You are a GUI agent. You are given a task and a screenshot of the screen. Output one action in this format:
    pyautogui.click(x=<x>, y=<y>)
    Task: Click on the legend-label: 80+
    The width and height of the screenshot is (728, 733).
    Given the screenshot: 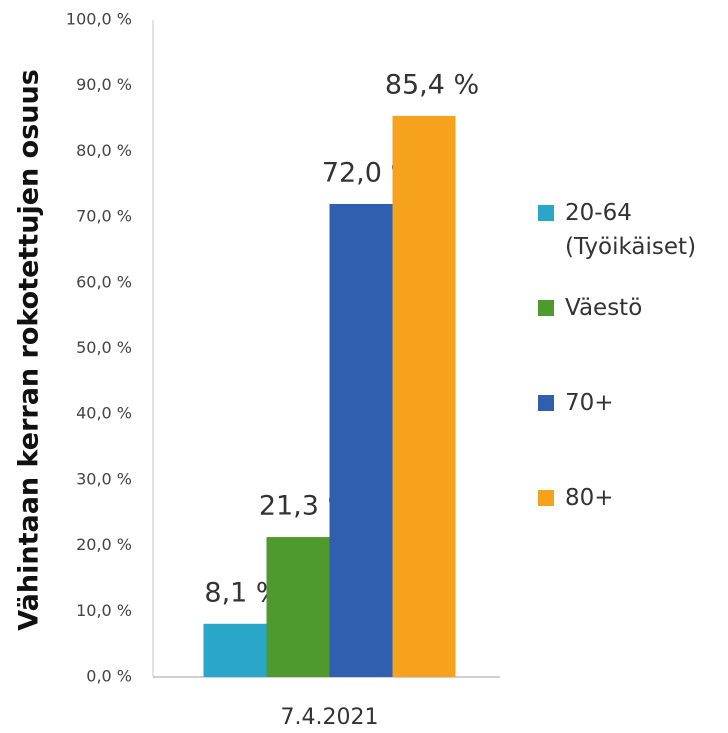 What is the action you would take?
    pyautogui.click(x=589, y=498)
    